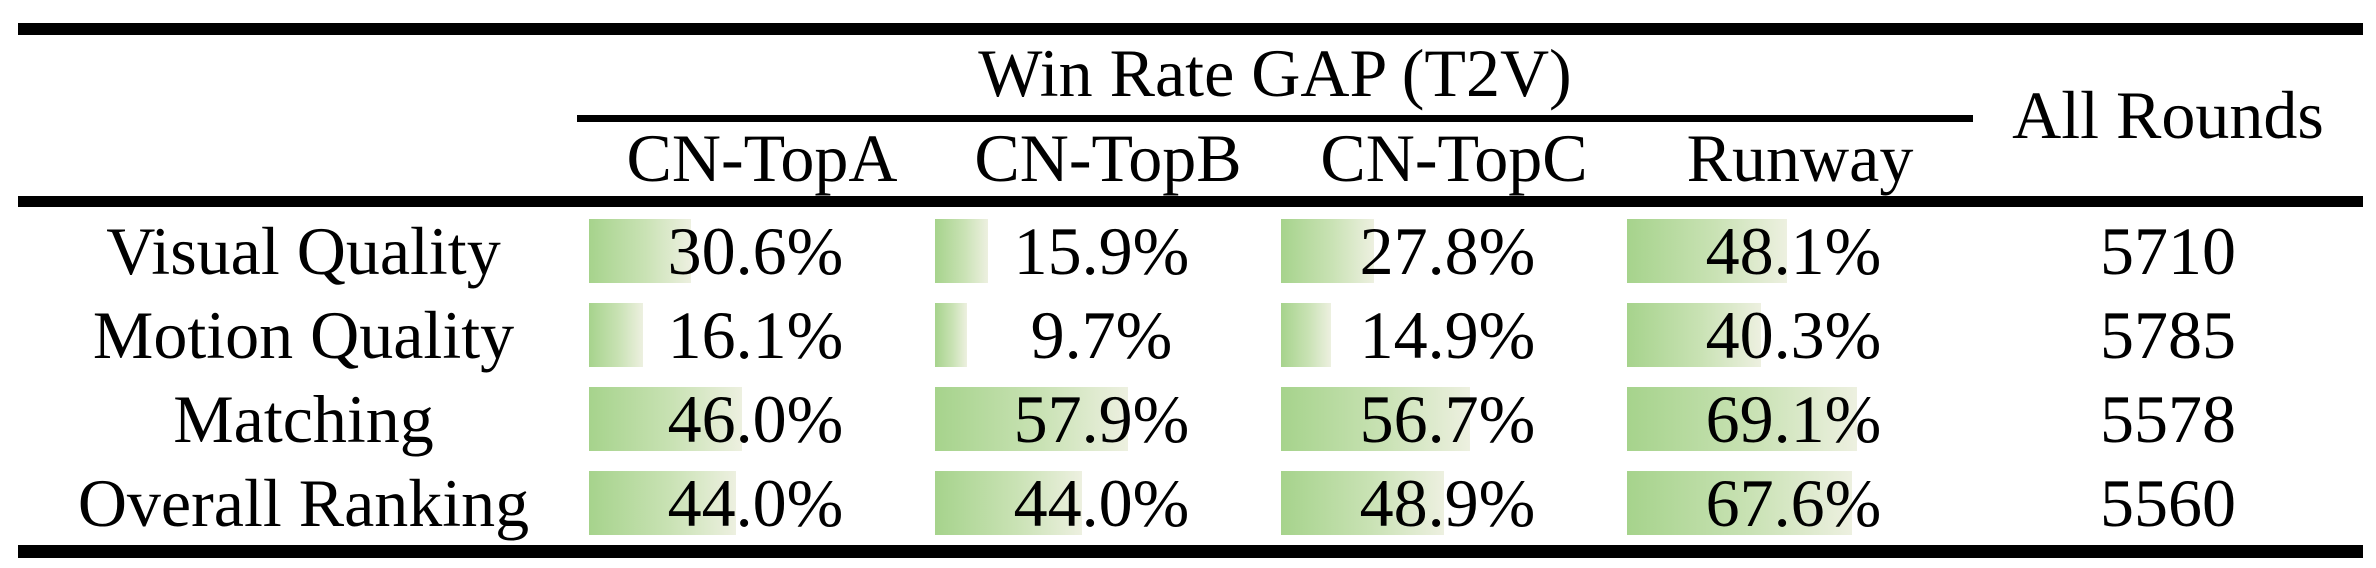 This screenshot has height=568, width=2376. Describe the element at coordinates (1190, 551) in the screenshot. I see `table-bottom-rule` at that location.